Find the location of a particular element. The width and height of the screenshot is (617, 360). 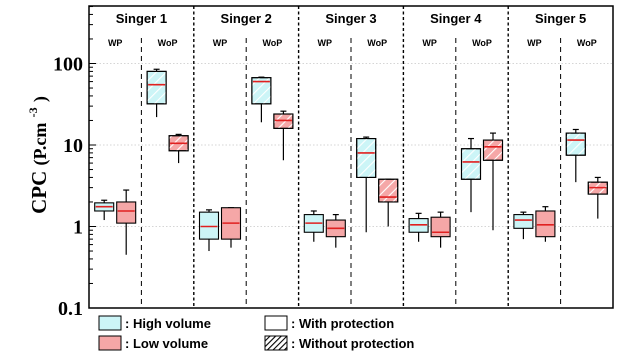

singer-label: Singer 4 is located at coordinates (456, 18).